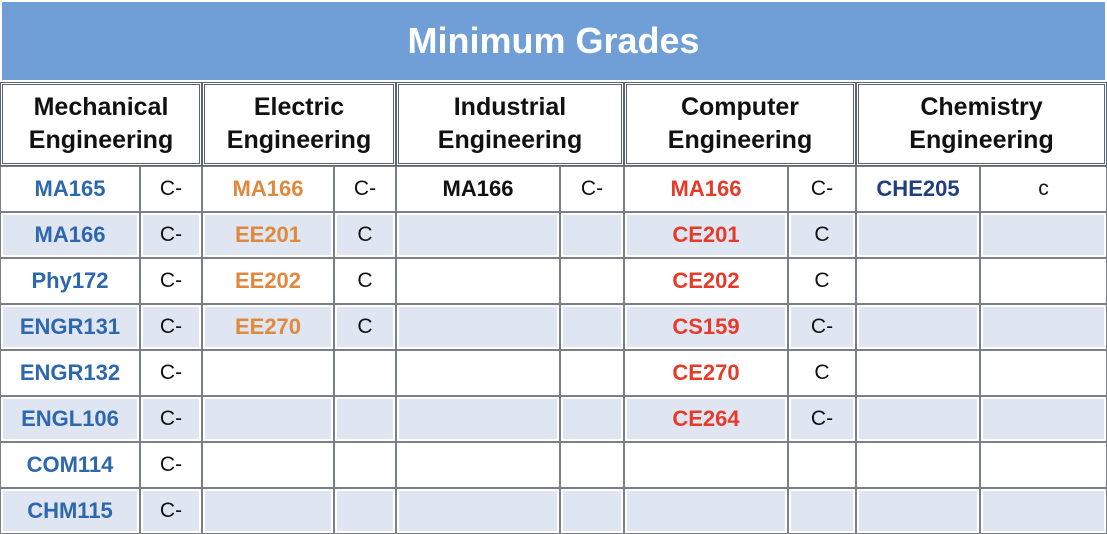 This screenshot has width=1107, height=534. Describe the element at coordinates (706, 373) in the screenshot. I see `course-cell-computer: CE270` at that location.